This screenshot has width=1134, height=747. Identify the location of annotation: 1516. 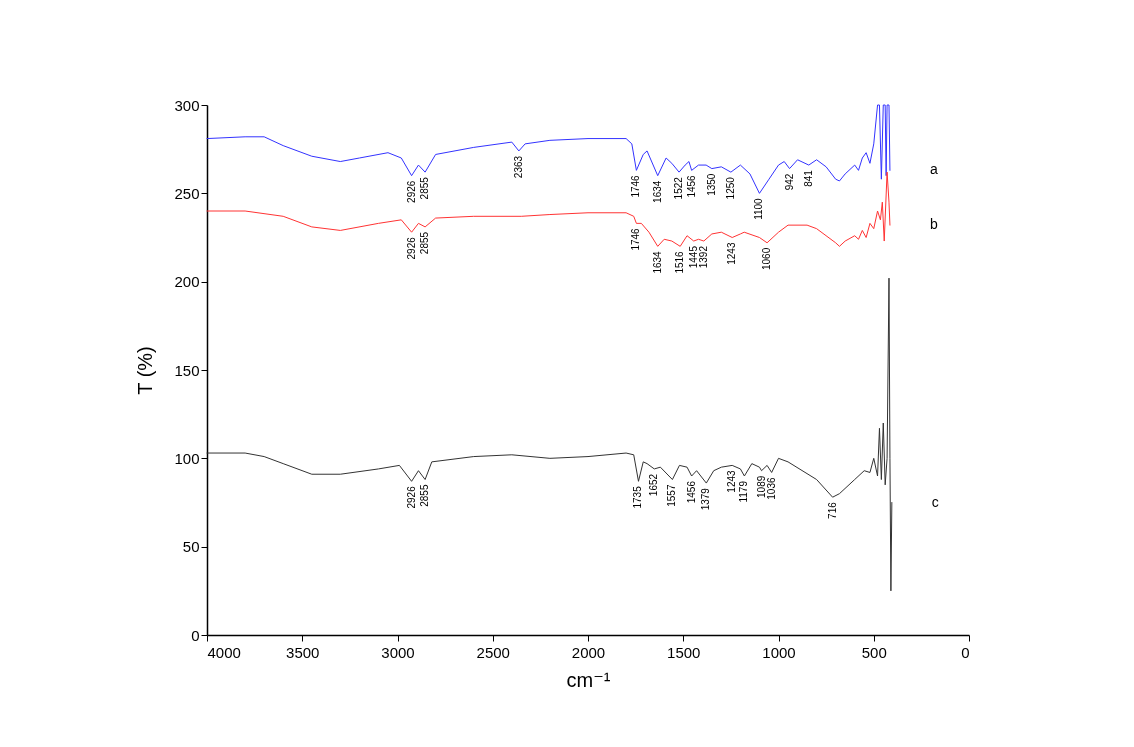
(680, 262).